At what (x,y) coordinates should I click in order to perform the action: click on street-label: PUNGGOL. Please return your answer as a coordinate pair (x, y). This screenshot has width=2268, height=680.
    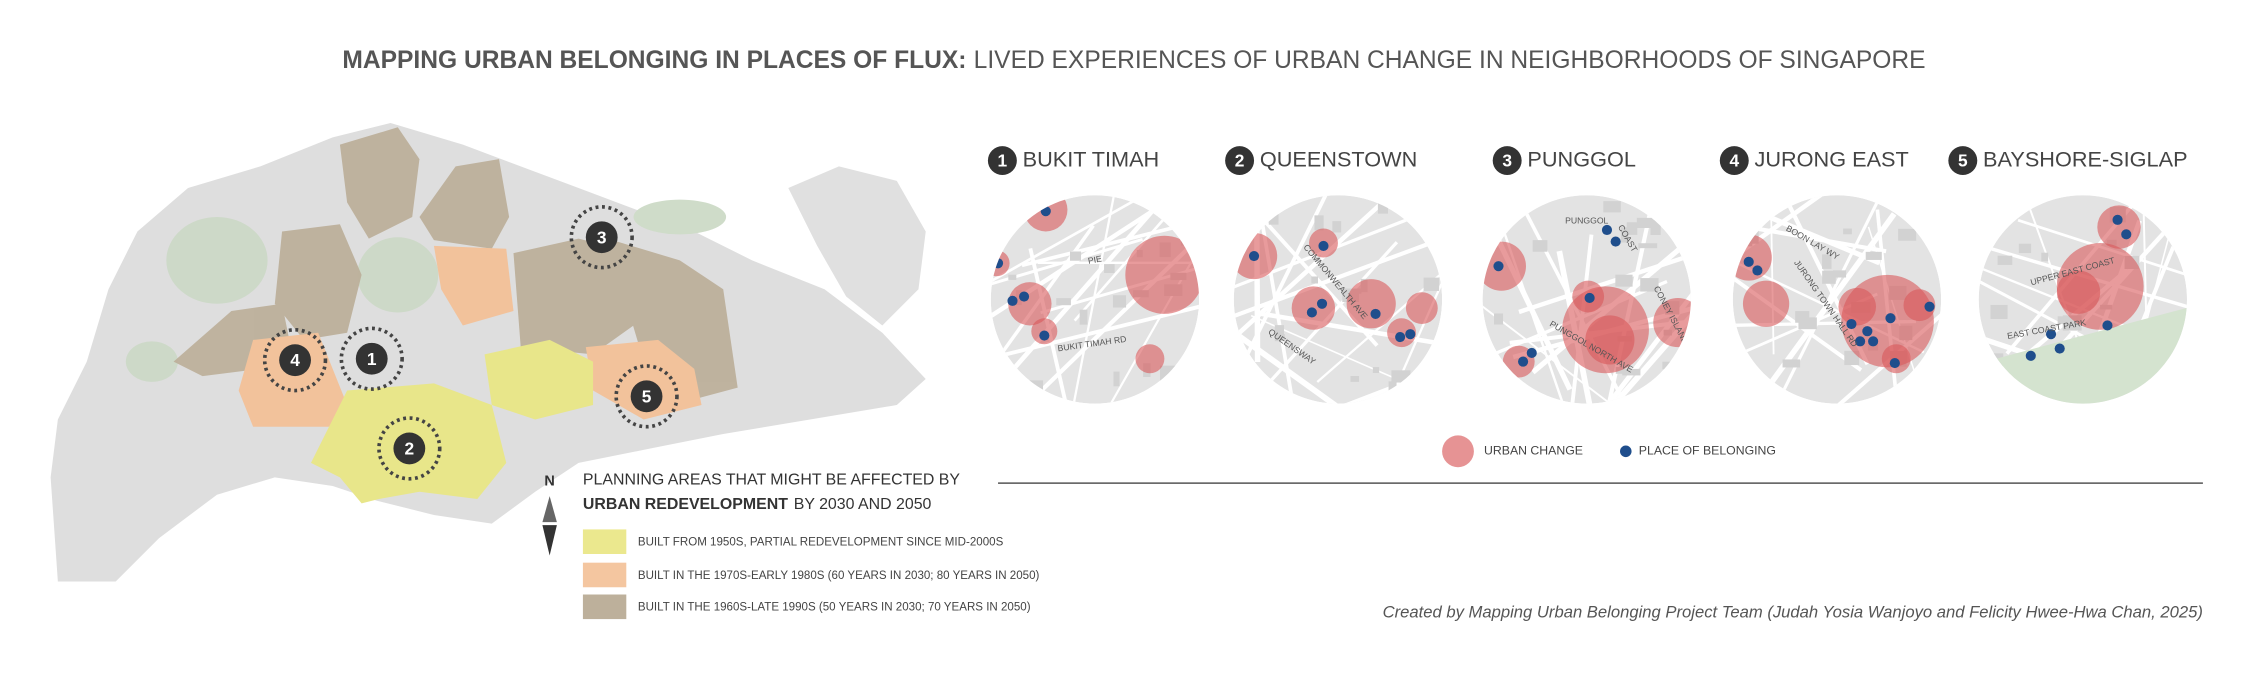
    Looking at the image, I should click on (1586, 221).